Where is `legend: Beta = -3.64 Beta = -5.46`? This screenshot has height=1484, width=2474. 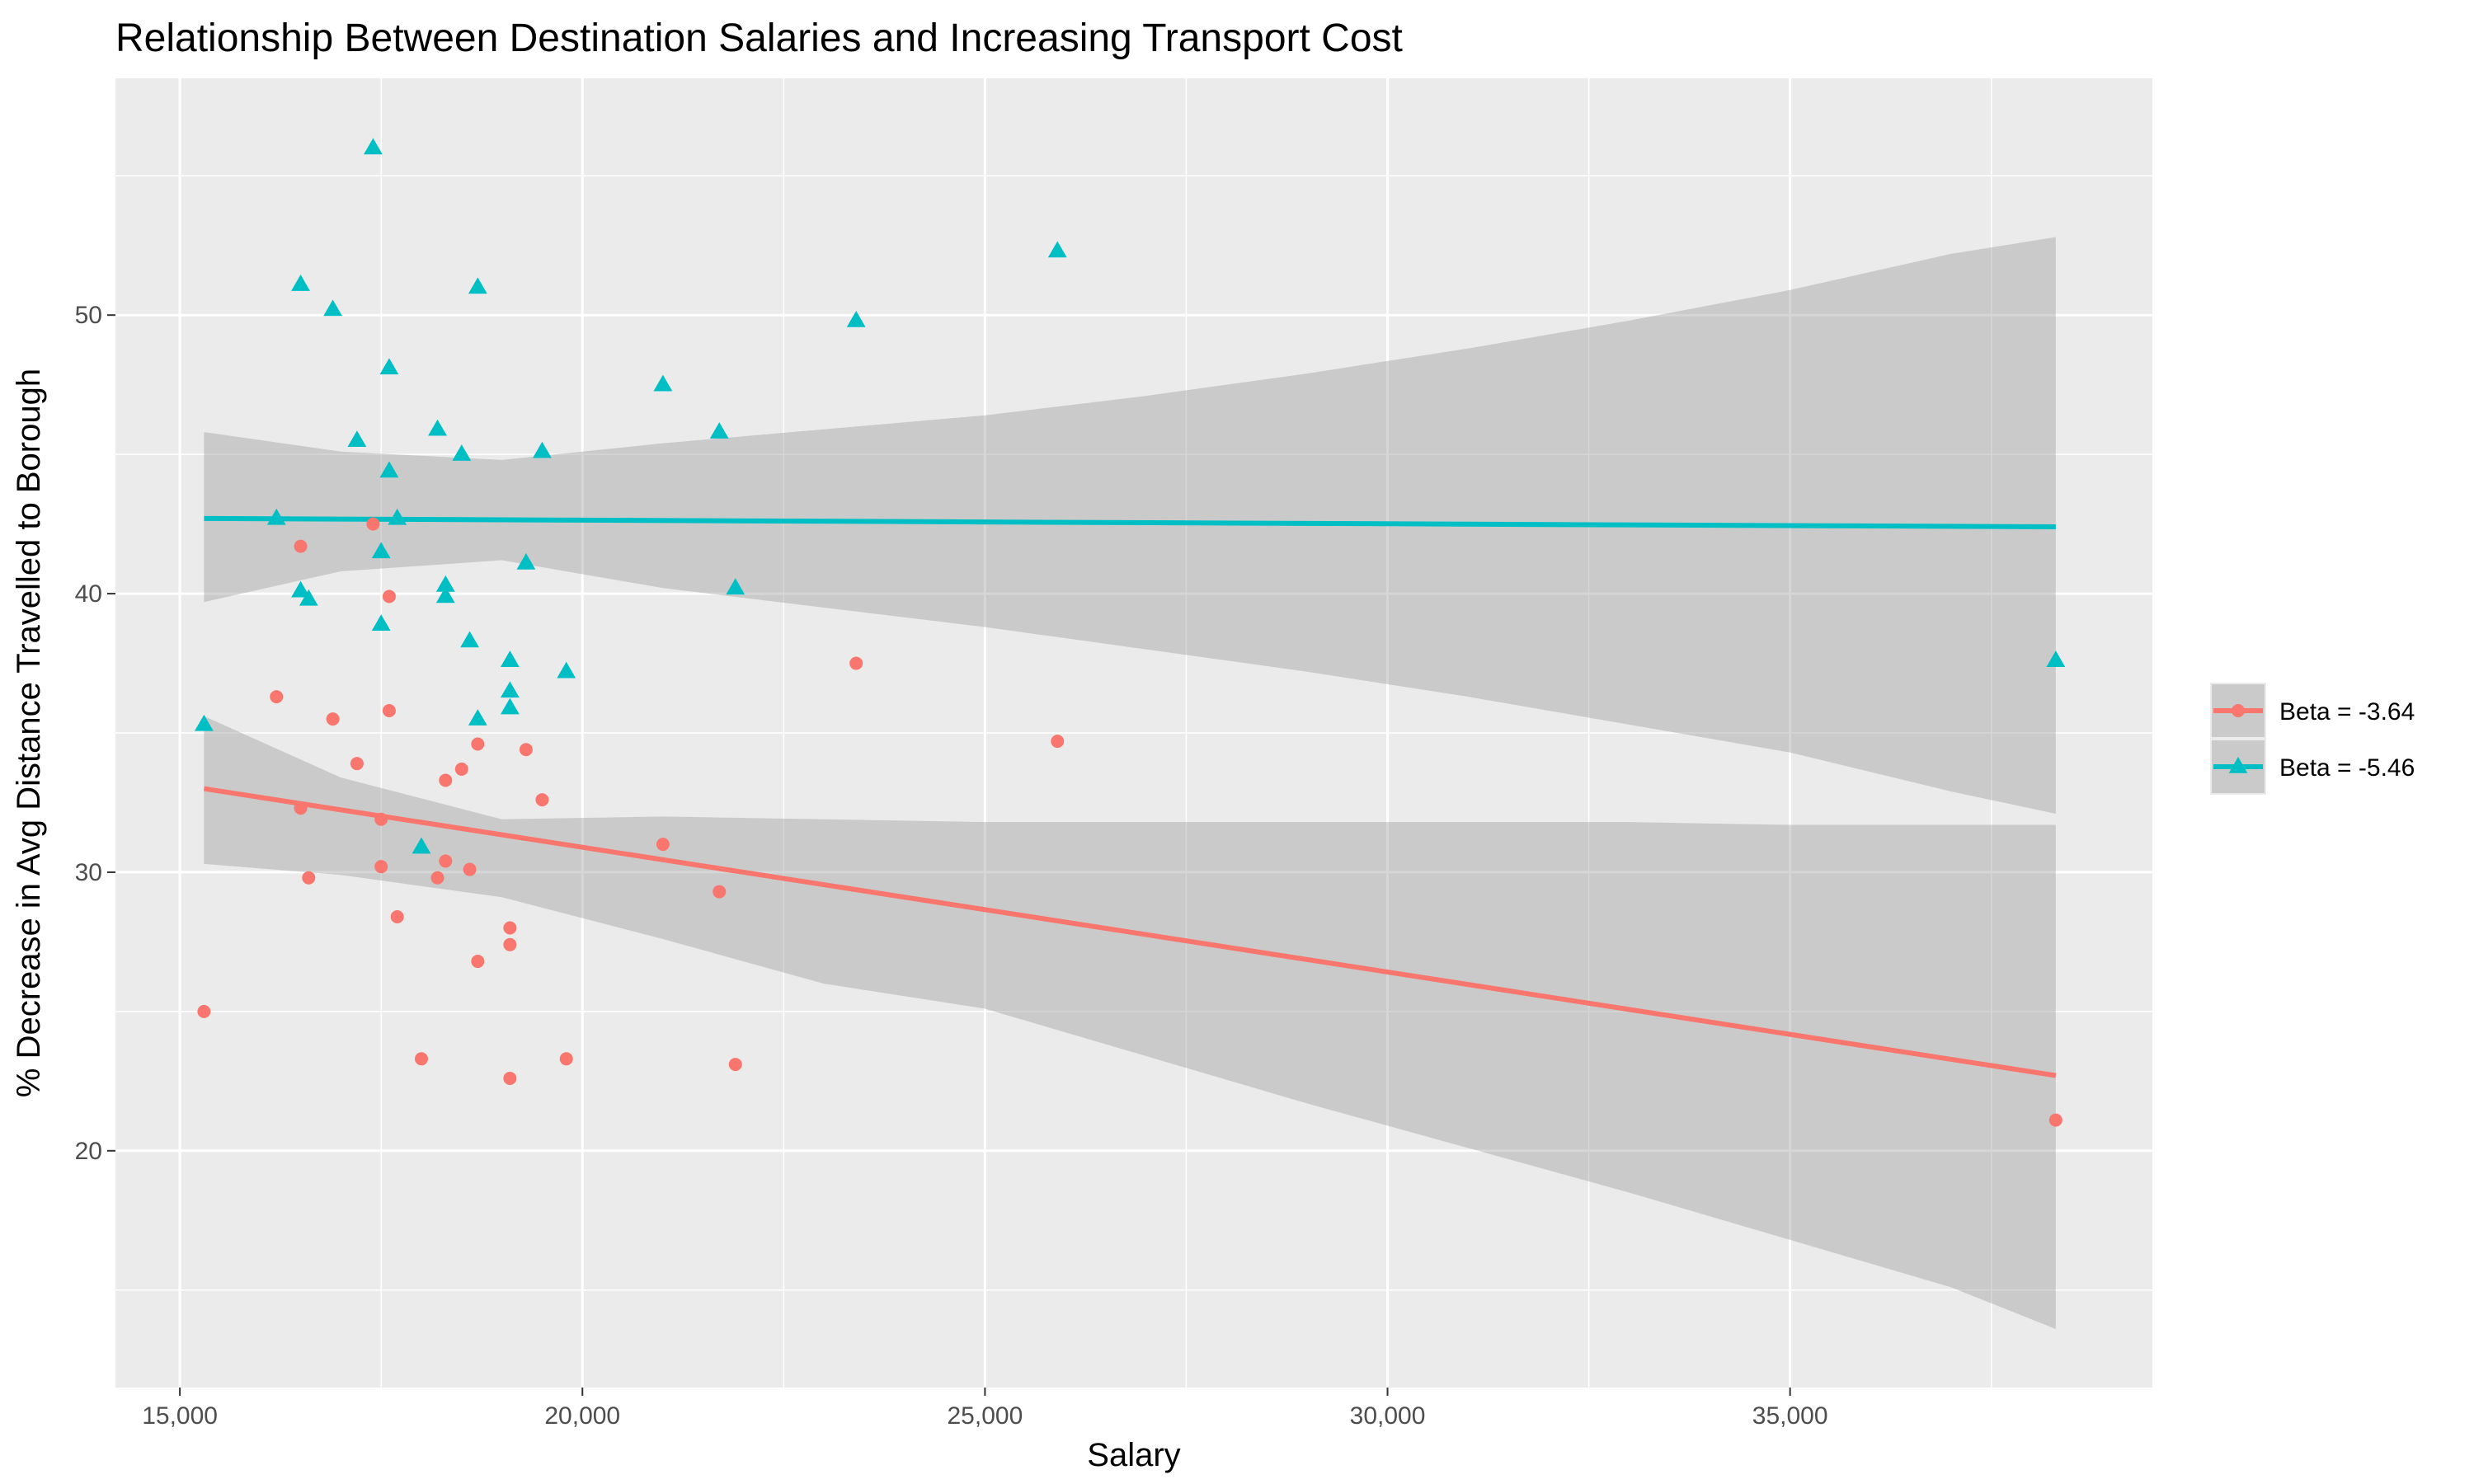 legend: Beta = -3.64 Beta = -5.46 is located at coordinates (2312, 739).